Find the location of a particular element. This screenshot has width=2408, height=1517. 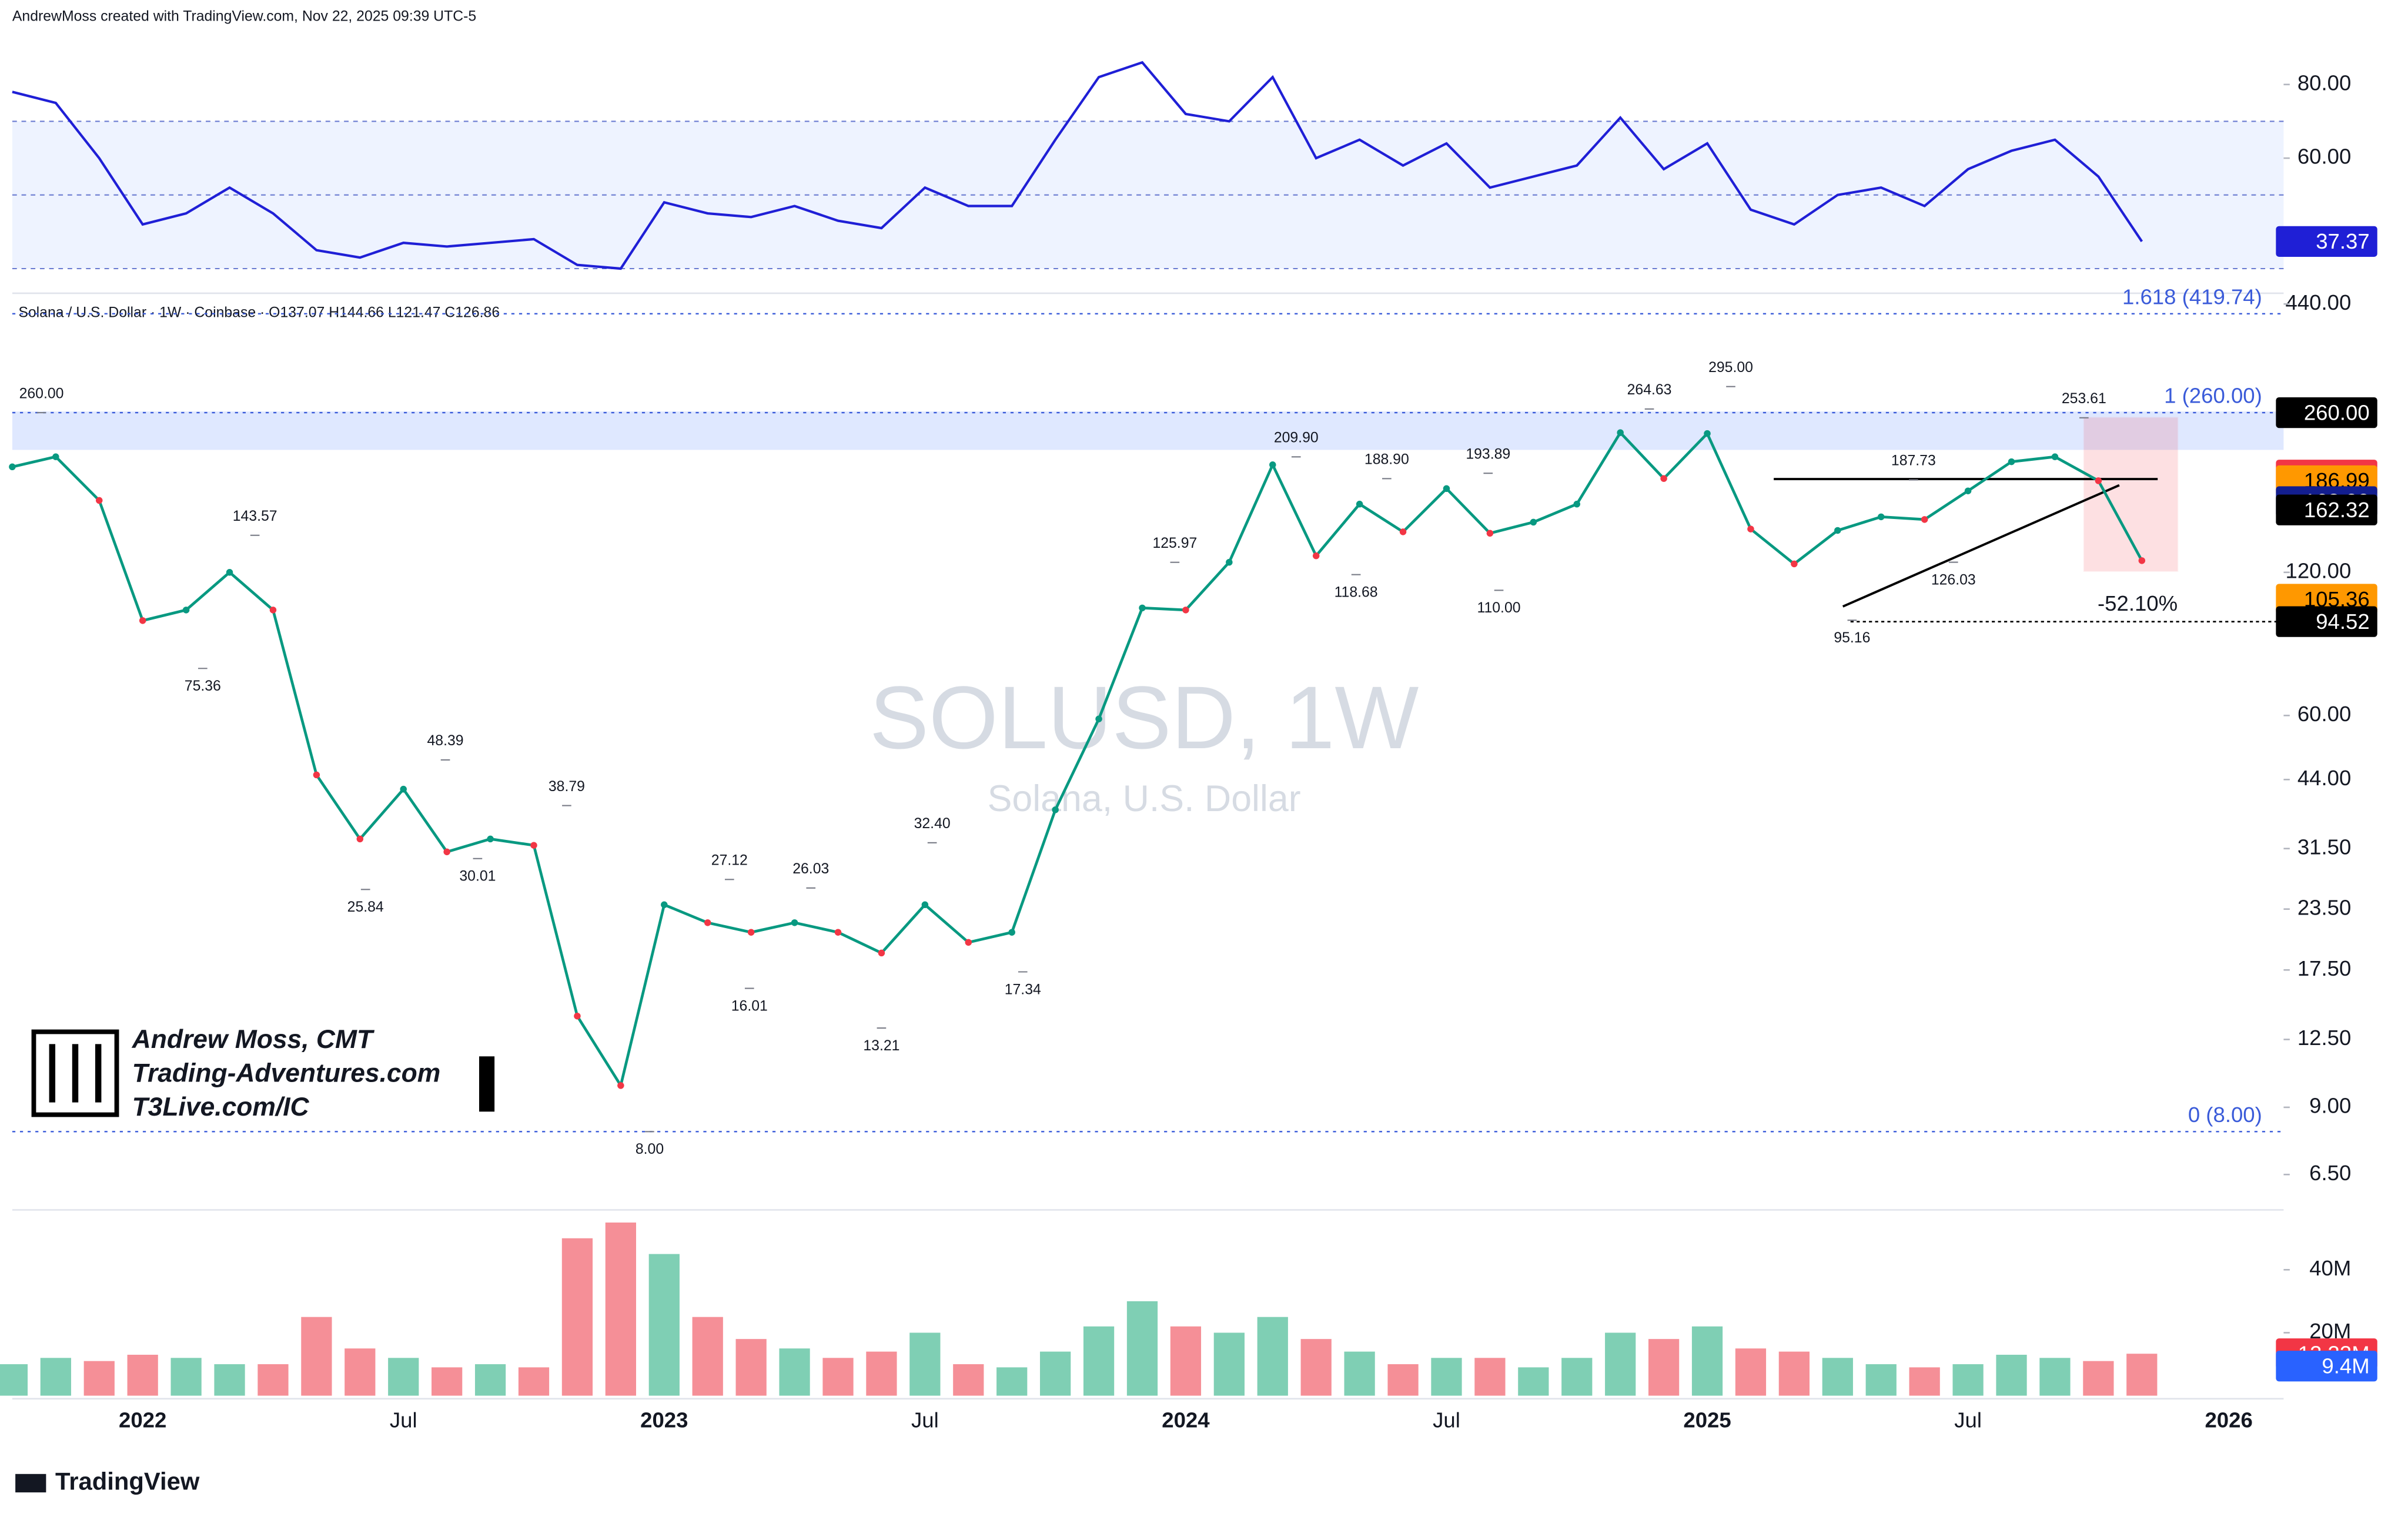

fib-label: 1.618 (419.74) is located at coordinates (2192, 296).